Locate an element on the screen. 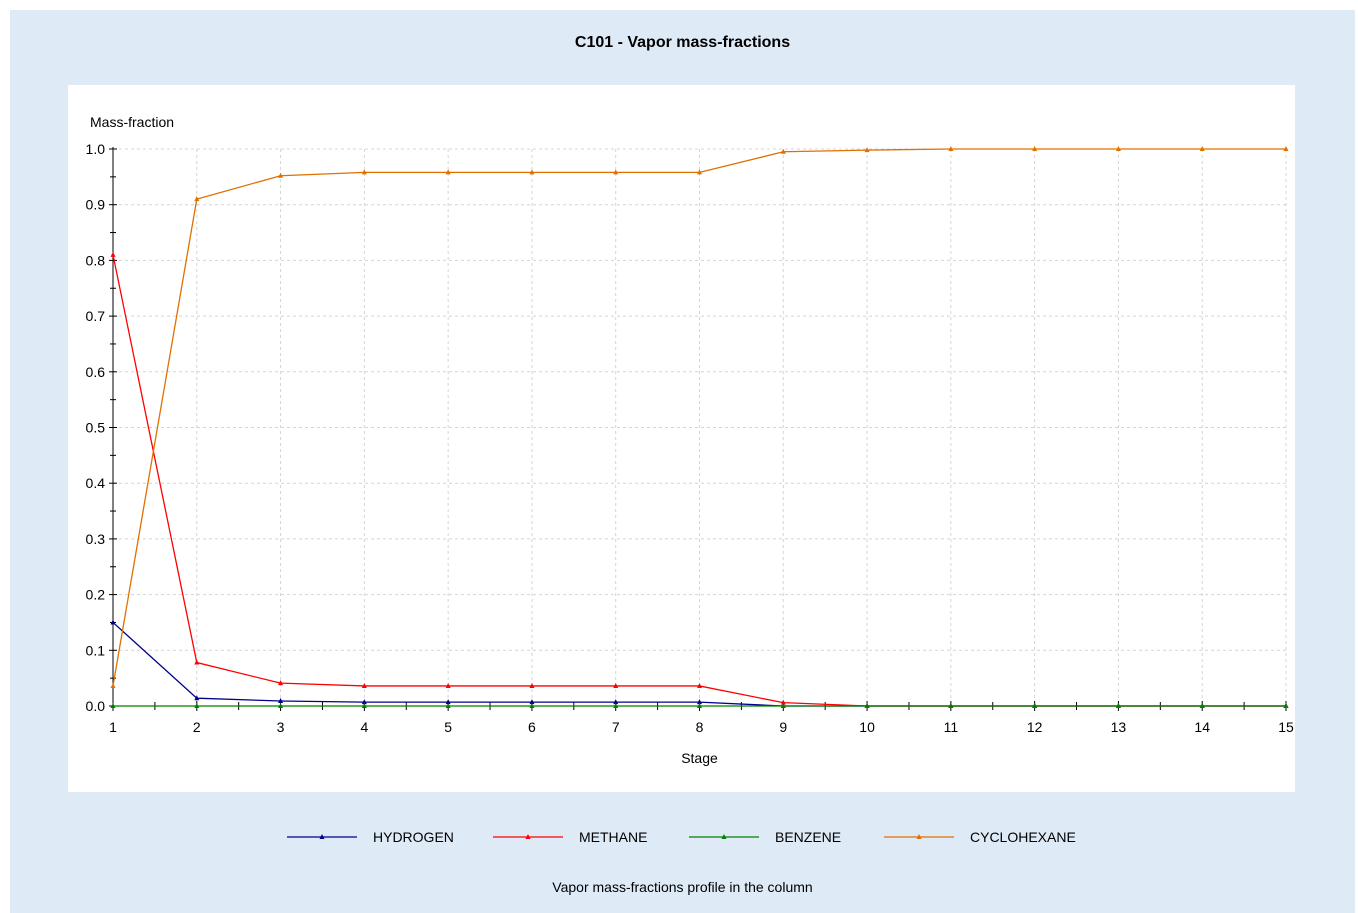 This screenshot has width=1358, height=913. legend-label: CYCLOHEXANE is located at coordinates (1023, 837).